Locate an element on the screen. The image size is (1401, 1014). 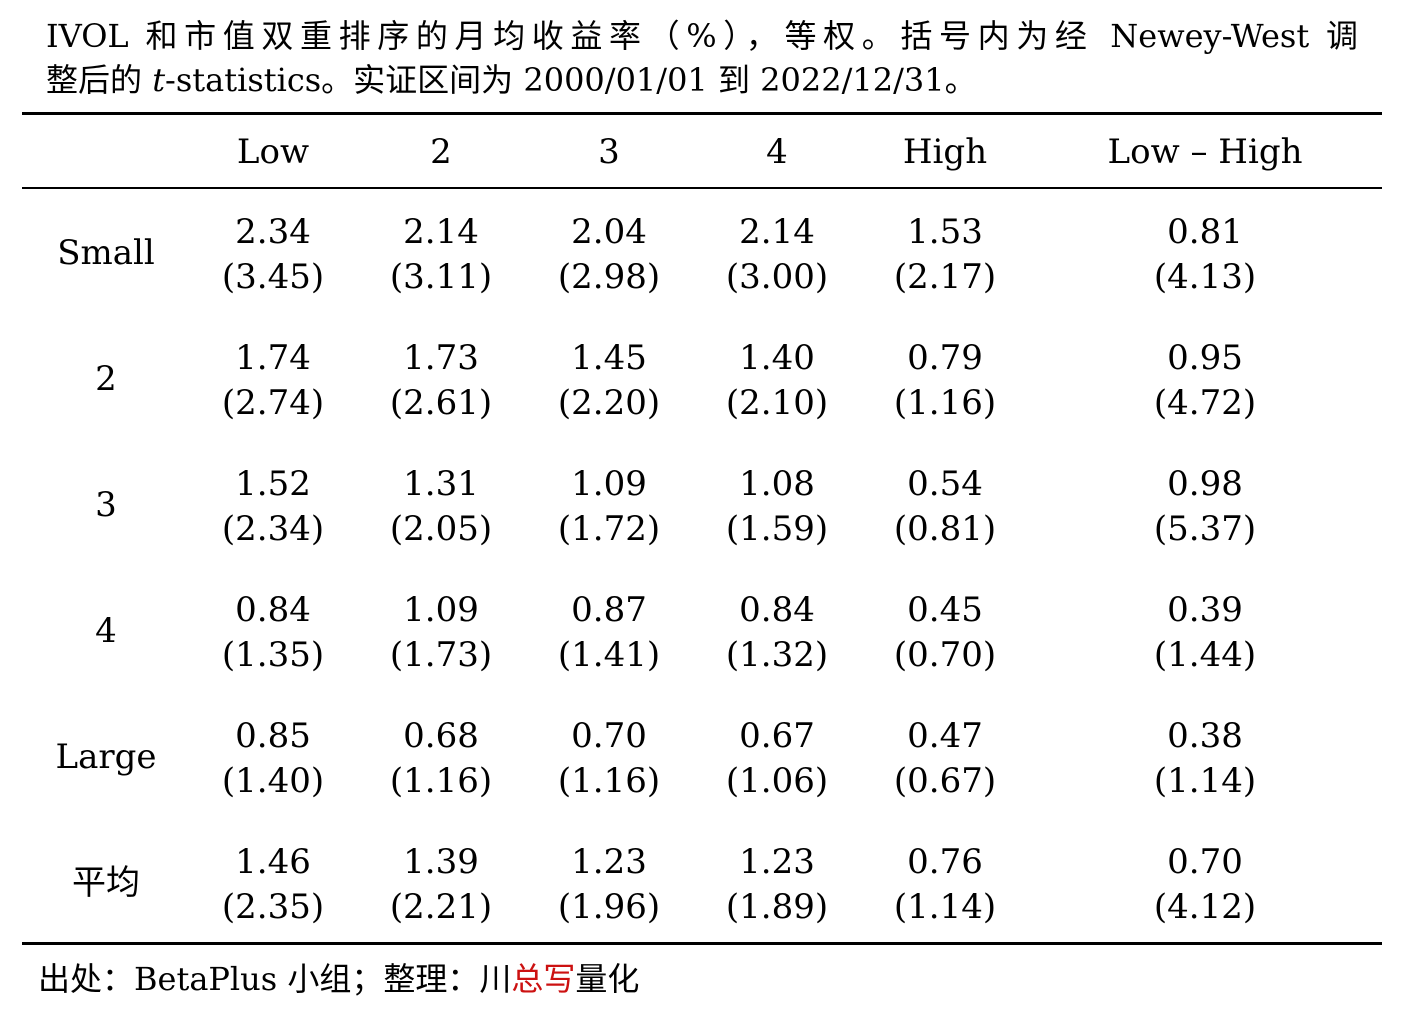
t-statistic: (4.12) is located at coordinates (1205, 907).